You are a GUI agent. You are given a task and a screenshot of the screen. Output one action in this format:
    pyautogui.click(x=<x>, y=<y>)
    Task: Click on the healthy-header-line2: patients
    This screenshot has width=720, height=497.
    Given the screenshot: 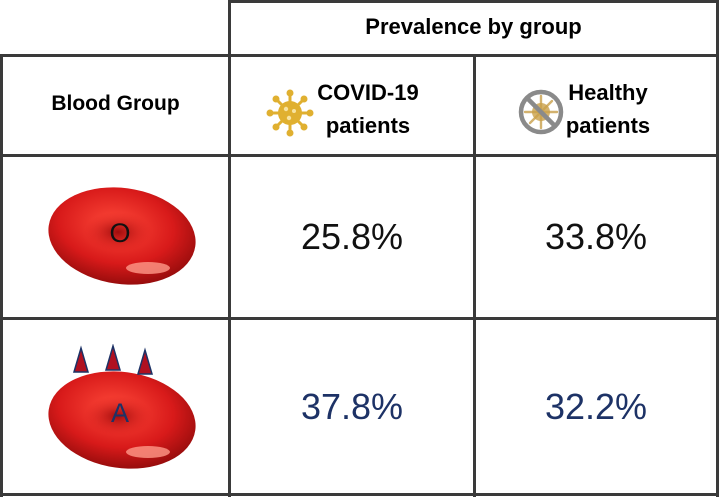 What is the action you would take?
    pyautogui.click(x=608, y=125)
    